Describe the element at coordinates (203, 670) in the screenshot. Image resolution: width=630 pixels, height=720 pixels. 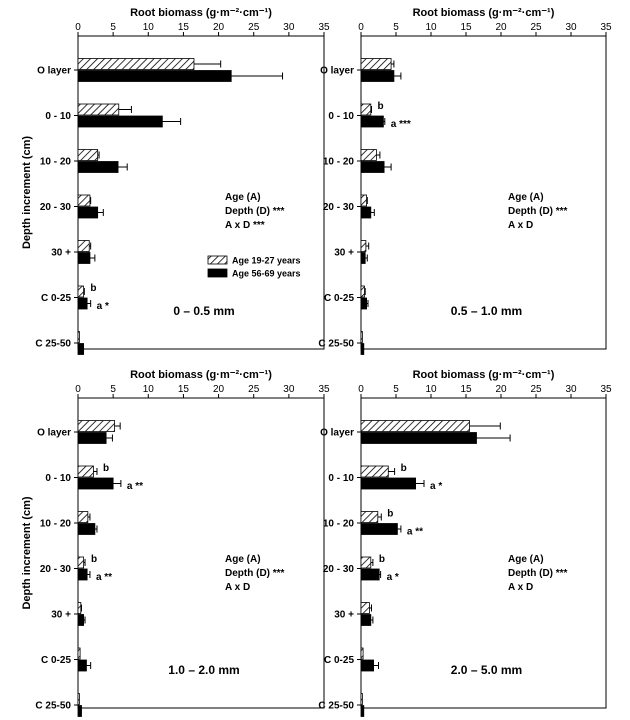
I see `panel-label: 1.0 – 2.0 mm` at that location.